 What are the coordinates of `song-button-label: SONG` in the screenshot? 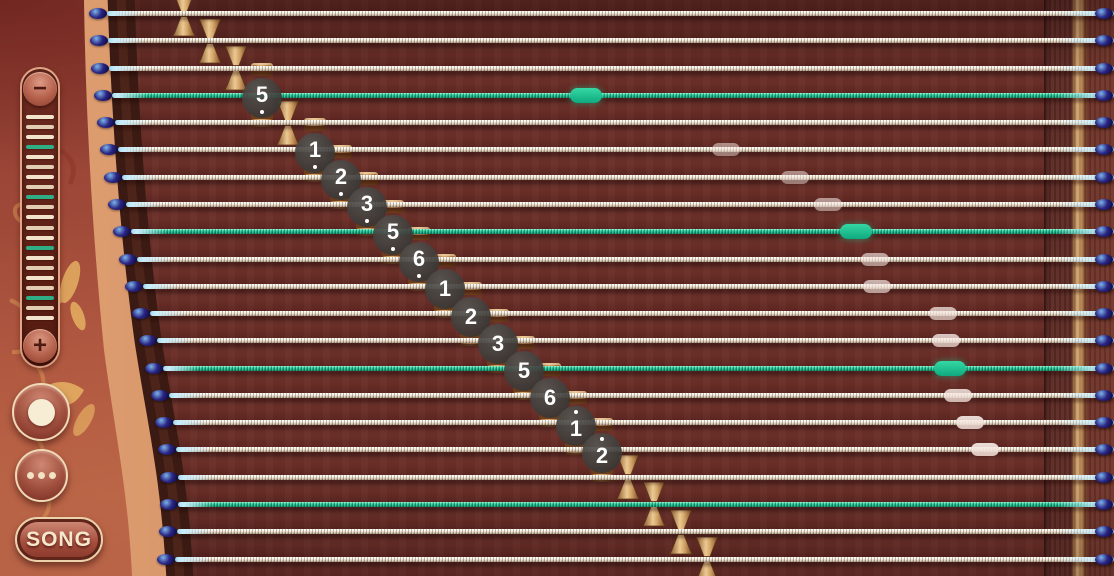 It's located at (59, 539).